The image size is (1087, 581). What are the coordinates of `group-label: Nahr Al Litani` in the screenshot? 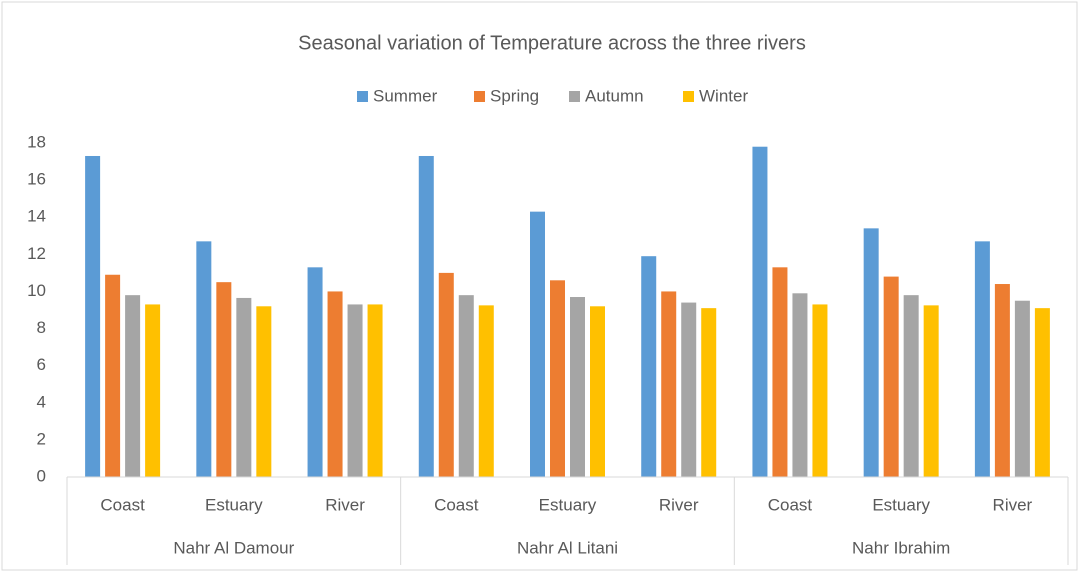 It's located at (567, 547).